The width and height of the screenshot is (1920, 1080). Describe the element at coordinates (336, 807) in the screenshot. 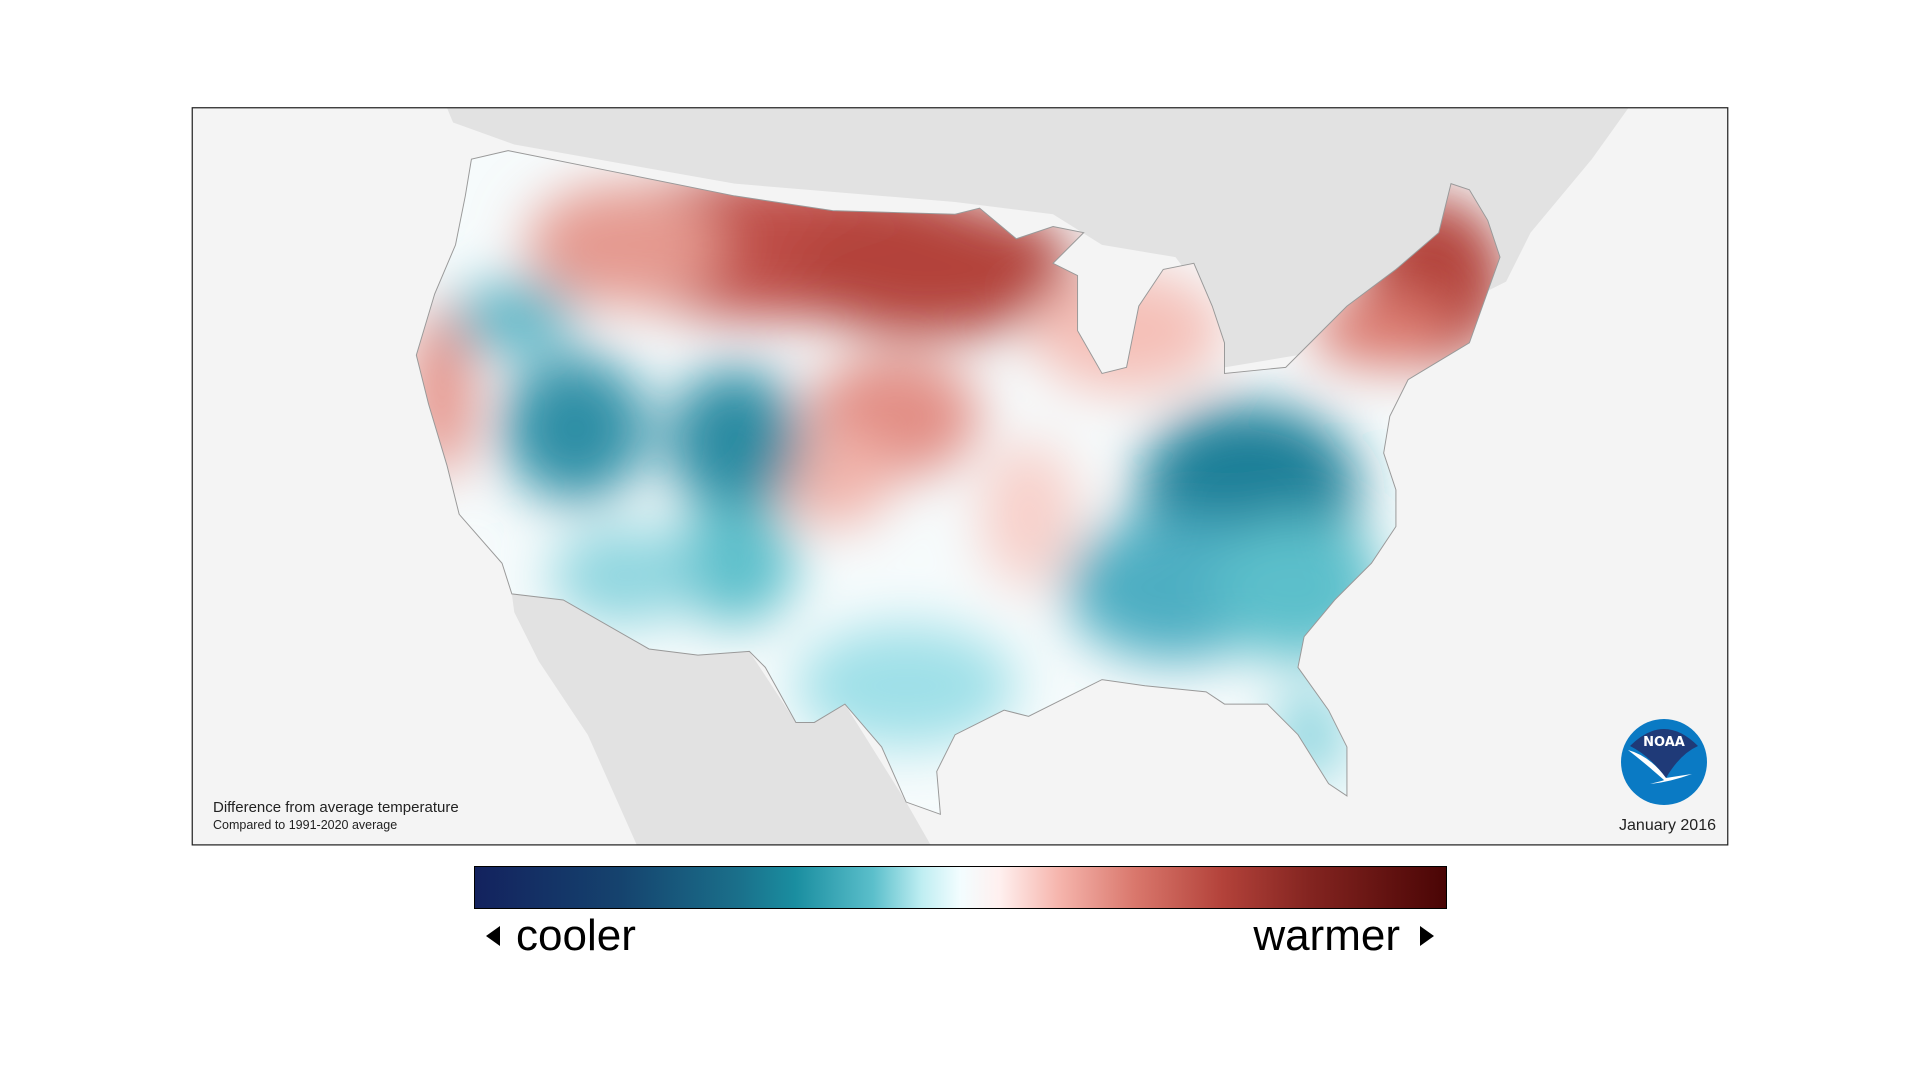

I see `map-title: Difference from average temperature` at that location.